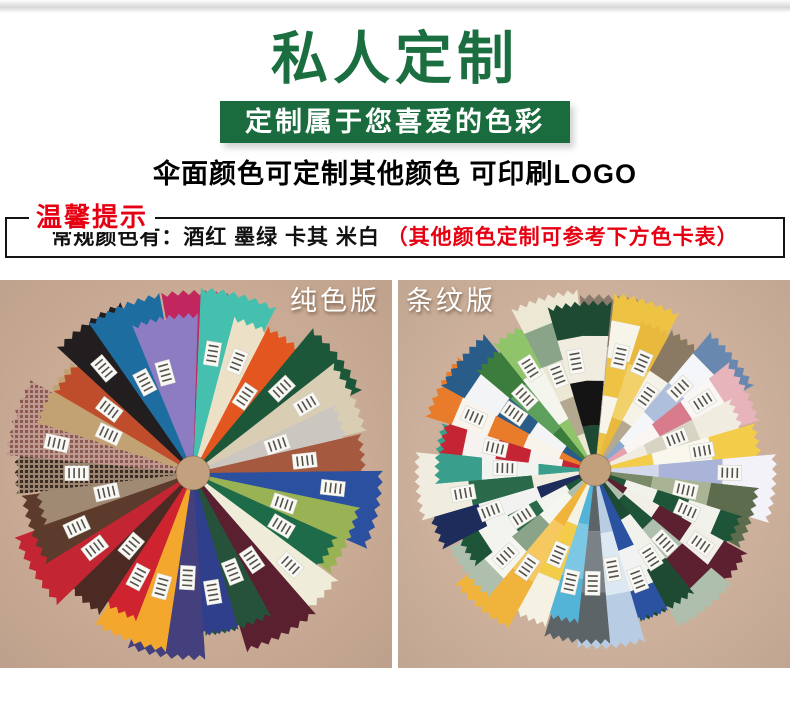  I want to click on photo-label-solid: 纯色版, so click(335, 301).